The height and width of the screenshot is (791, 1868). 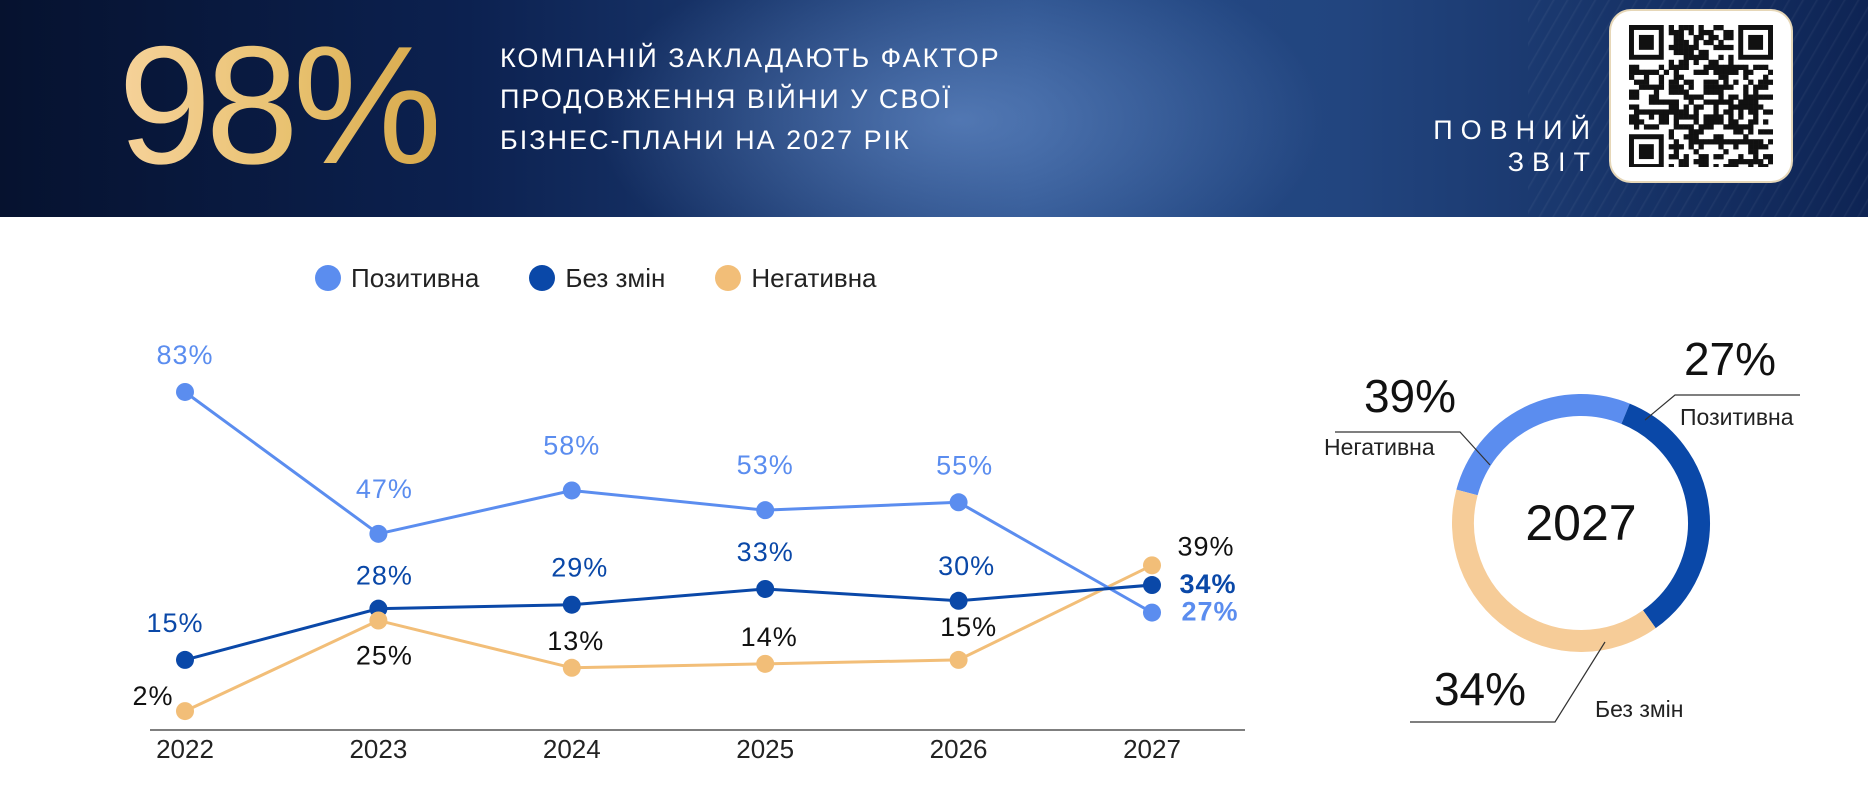 I want to click on donut-slice-positive, so click(x=1543, y=445).